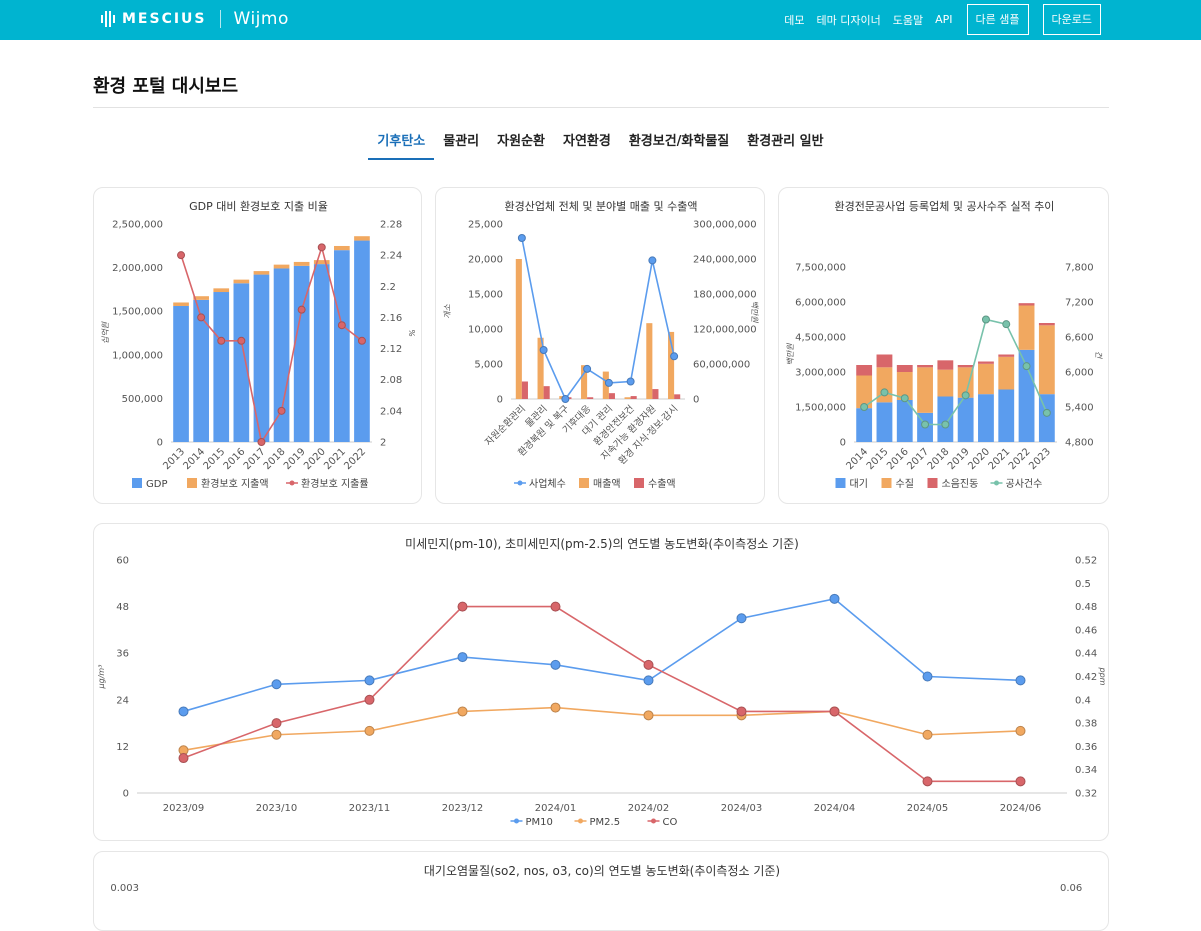  I want to click on x-tick-label: 2019, so click(959, 459).